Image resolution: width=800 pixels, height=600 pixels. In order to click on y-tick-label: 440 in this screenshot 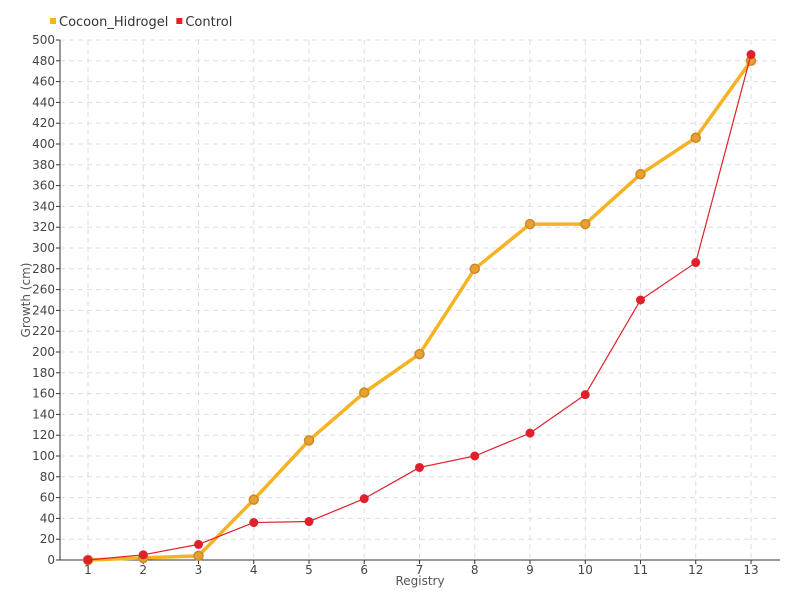, I will do `click(43, 102)`.